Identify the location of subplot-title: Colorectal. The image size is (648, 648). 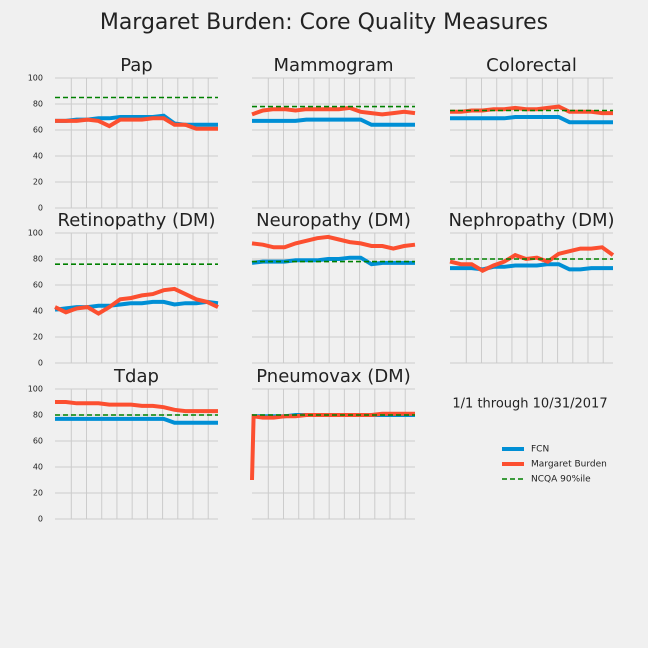
(531, 65).